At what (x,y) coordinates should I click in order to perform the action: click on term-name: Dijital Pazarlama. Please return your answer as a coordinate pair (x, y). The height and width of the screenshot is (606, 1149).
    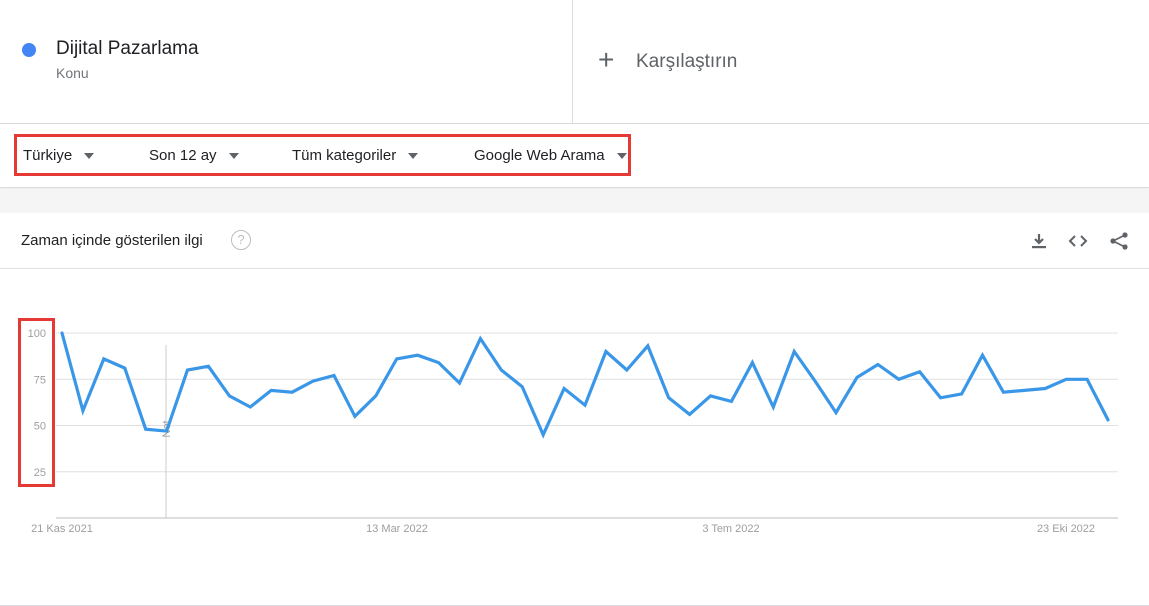
    Looking at the image, I should click on (127, 48).